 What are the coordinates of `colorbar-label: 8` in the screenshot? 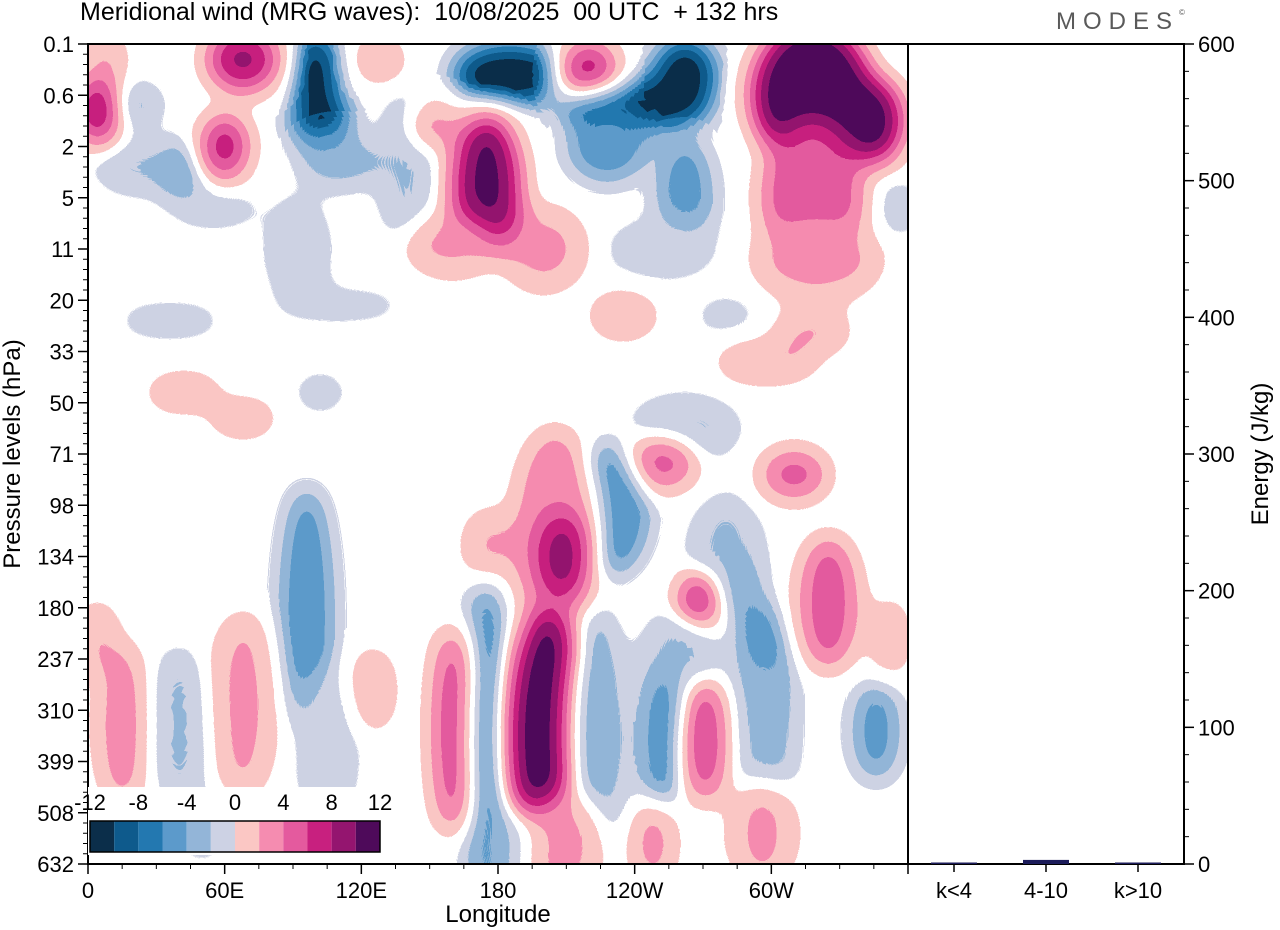 It's located at (332, 802).